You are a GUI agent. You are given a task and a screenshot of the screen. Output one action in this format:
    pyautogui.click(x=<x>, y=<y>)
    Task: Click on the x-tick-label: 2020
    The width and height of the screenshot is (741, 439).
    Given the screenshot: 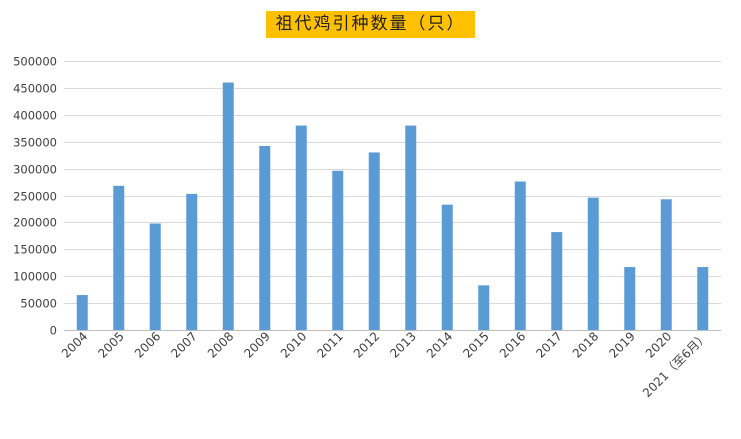 What is the action you would take?
    pyautogui.click(x=658, y=344)
    